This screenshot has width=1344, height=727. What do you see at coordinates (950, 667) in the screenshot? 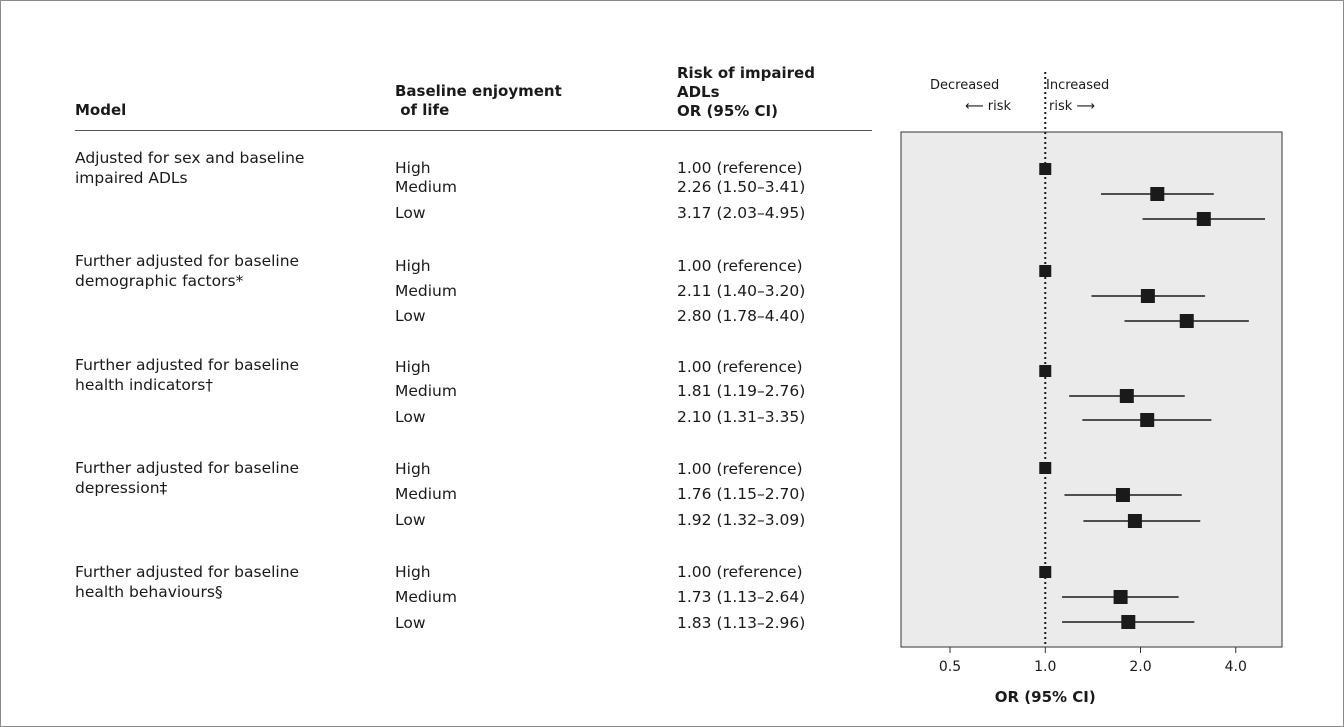
I see `x-tick-label: 0.5` at bounding box center [950, 667].